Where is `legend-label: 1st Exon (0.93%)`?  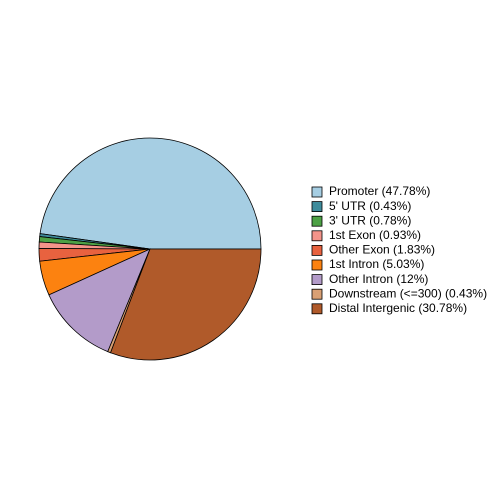
legend-label: 1st Exon (0.93%) is located at coordinates (375, 235).